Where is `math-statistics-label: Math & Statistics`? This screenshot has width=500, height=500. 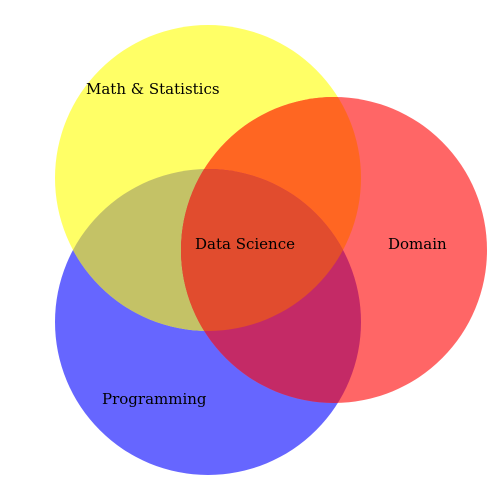 math-statistics-label: Math & Statistics is located at coordinates (153, 89).